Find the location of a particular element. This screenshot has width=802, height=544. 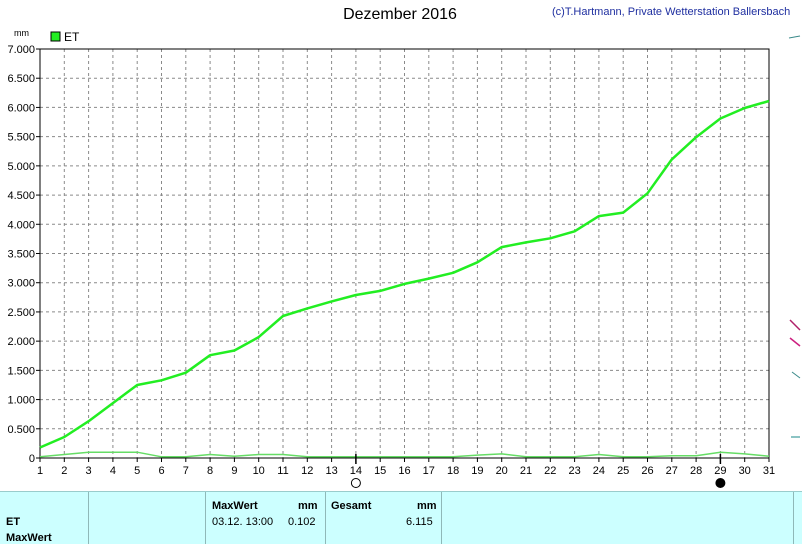

x-tick-label: 26 is located at coordinates (647, 471).